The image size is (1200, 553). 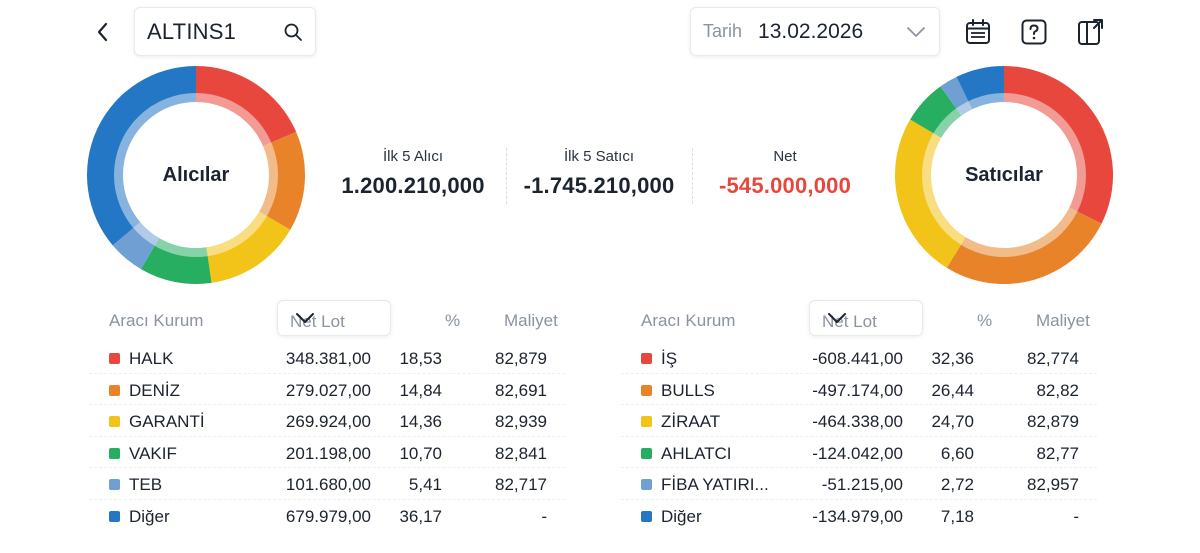 I want to click on symbol-search-box: ALTINS1, so click(x=225, y=31).